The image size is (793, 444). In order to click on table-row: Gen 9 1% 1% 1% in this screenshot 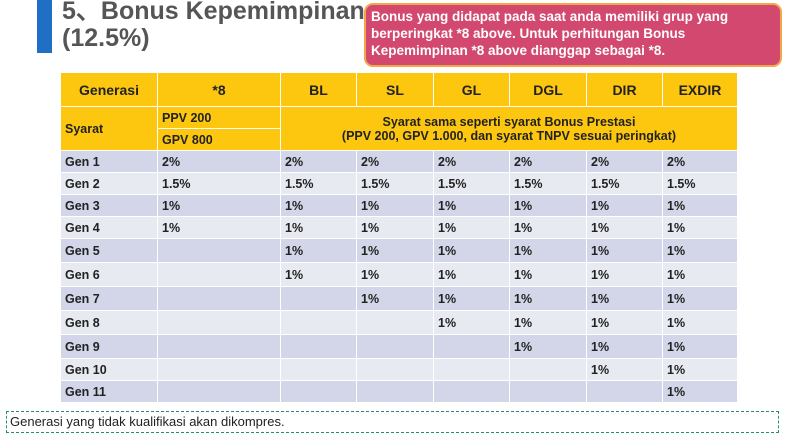, I will do `click(399, 346)`.